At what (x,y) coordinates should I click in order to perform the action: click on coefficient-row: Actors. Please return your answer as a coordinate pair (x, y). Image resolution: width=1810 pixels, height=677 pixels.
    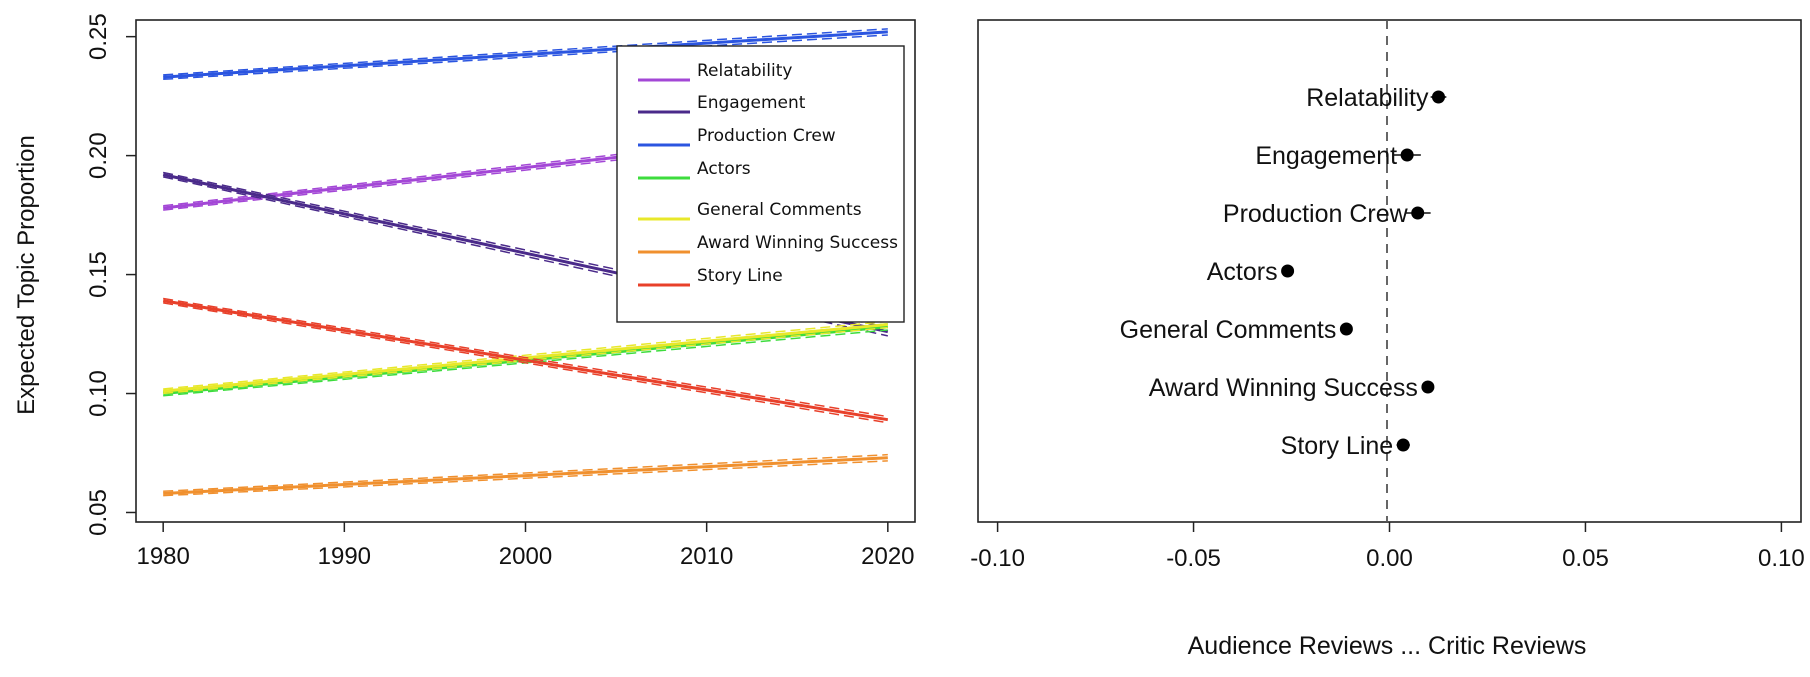
    Looking at the image, I should click on (1251, 272).